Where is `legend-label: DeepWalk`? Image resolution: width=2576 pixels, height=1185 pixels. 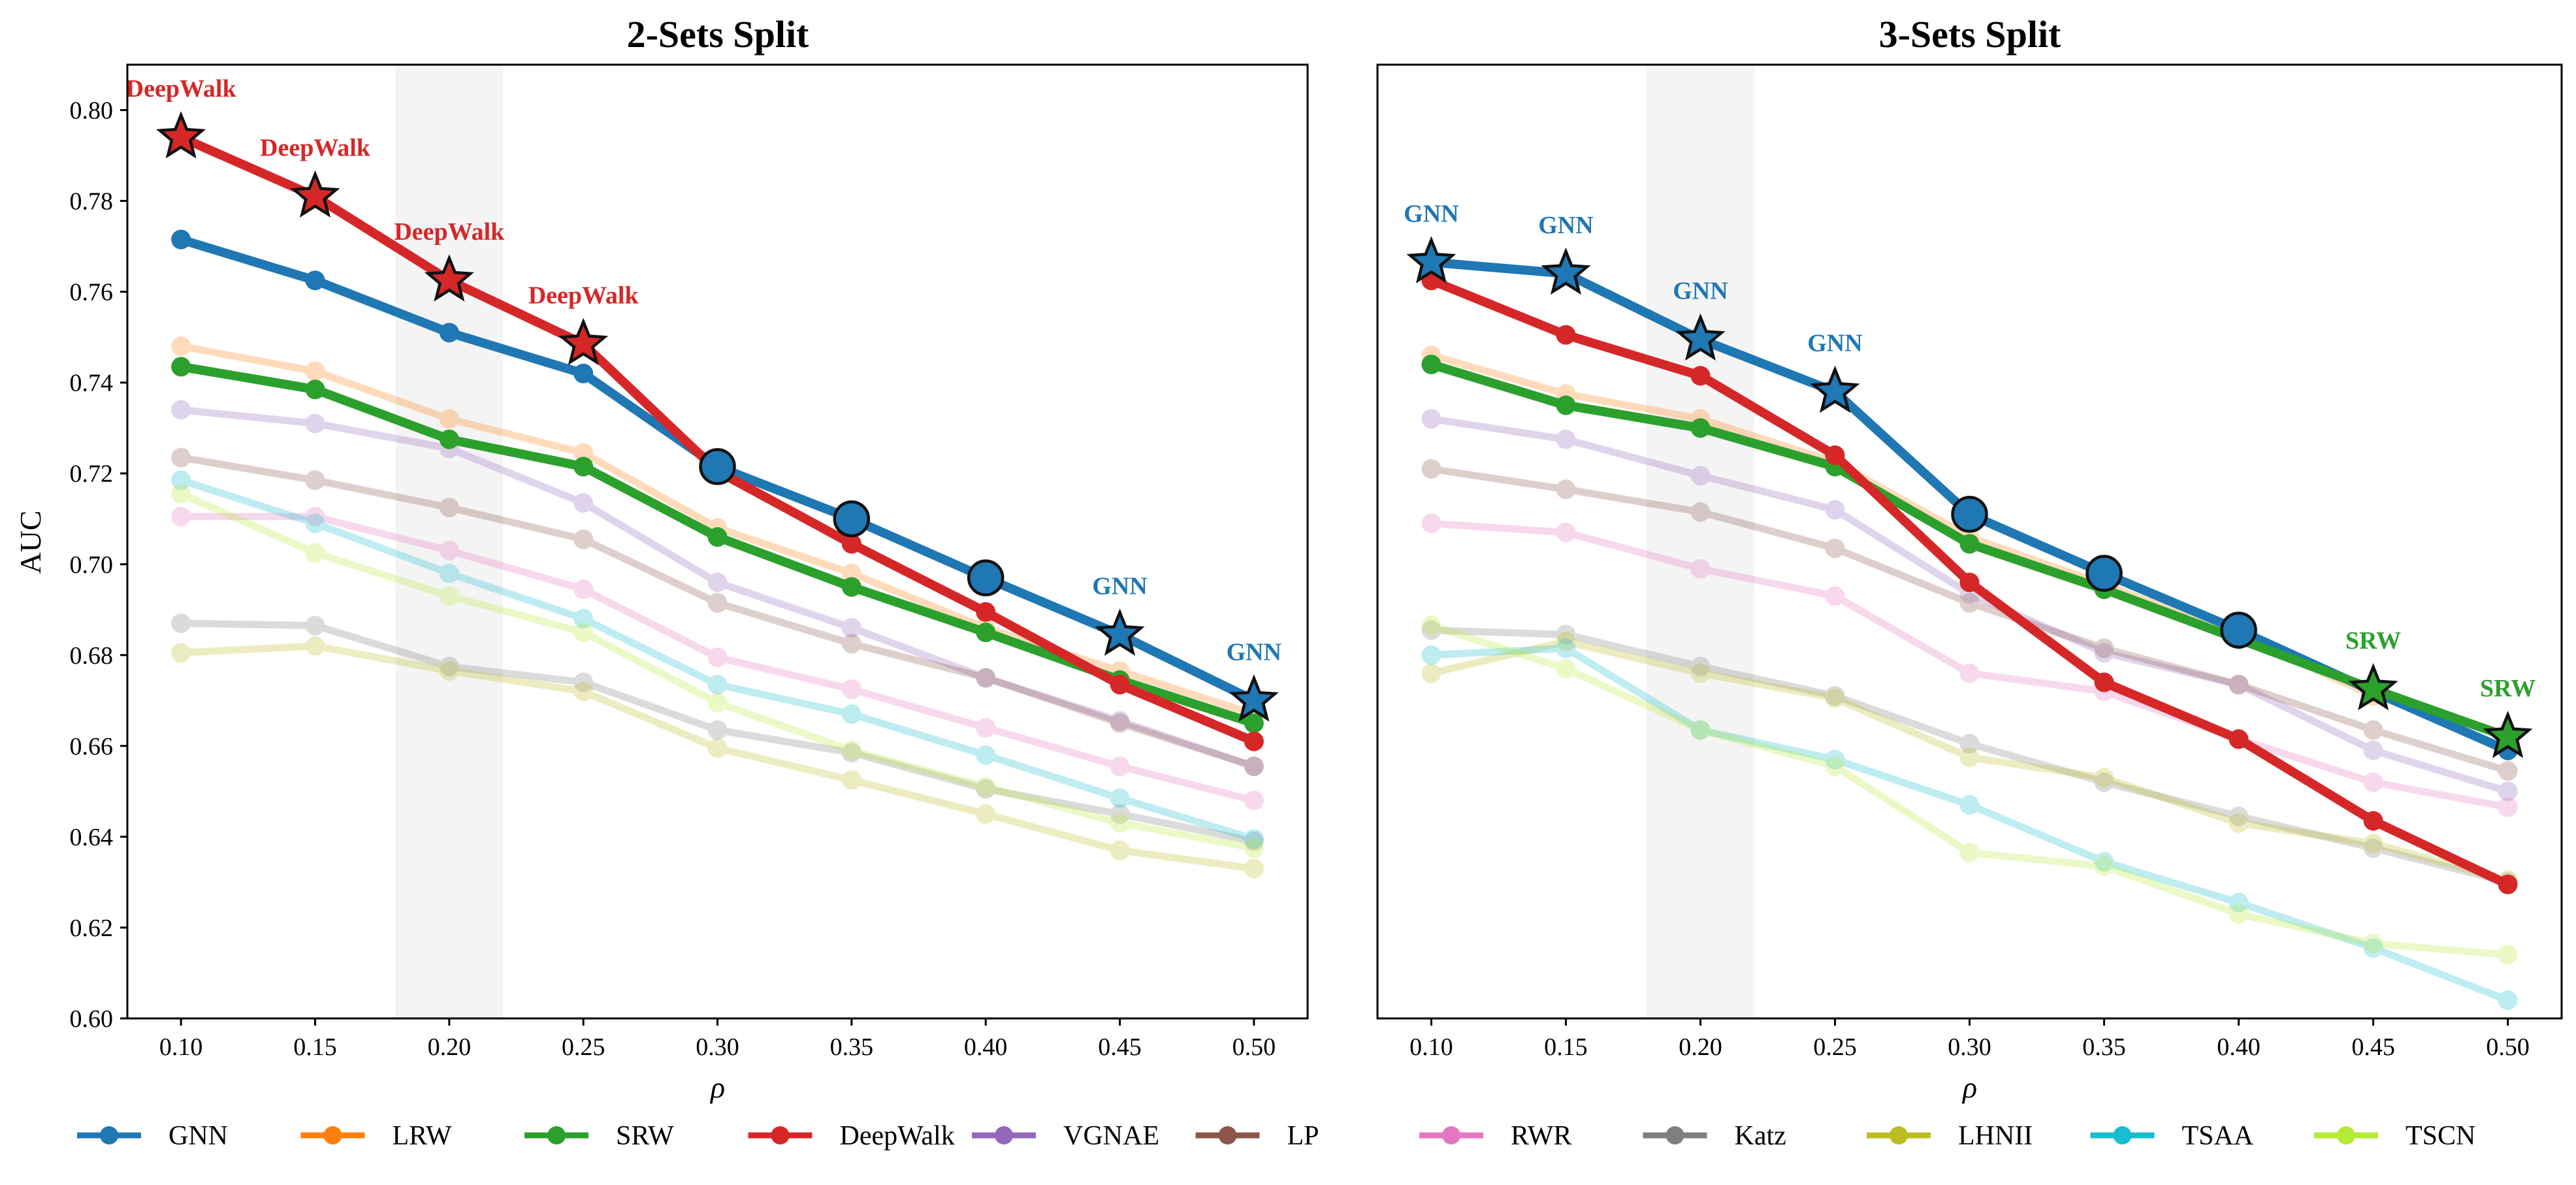 legend-label: DeepWalk is located at coordinates (897, 1136).